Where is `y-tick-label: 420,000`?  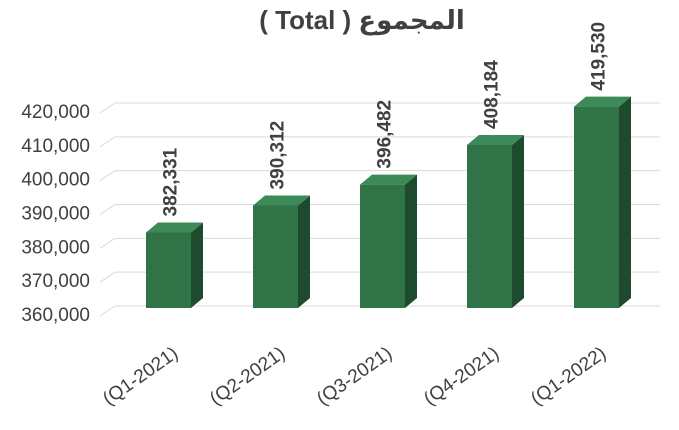 y-tick-label: 420,000 is located at coordinates (55, 112).